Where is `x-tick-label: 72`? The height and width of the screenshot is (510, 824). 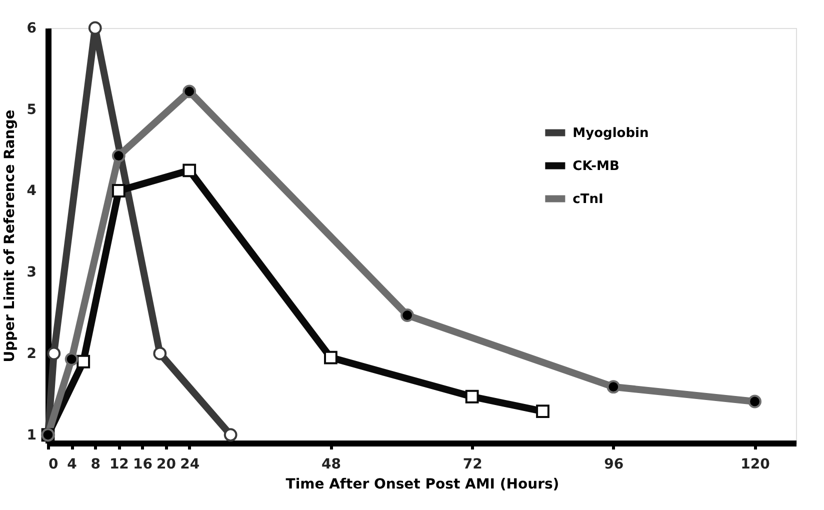
x-tick-label: 72 is located at coordinates (472, 464).